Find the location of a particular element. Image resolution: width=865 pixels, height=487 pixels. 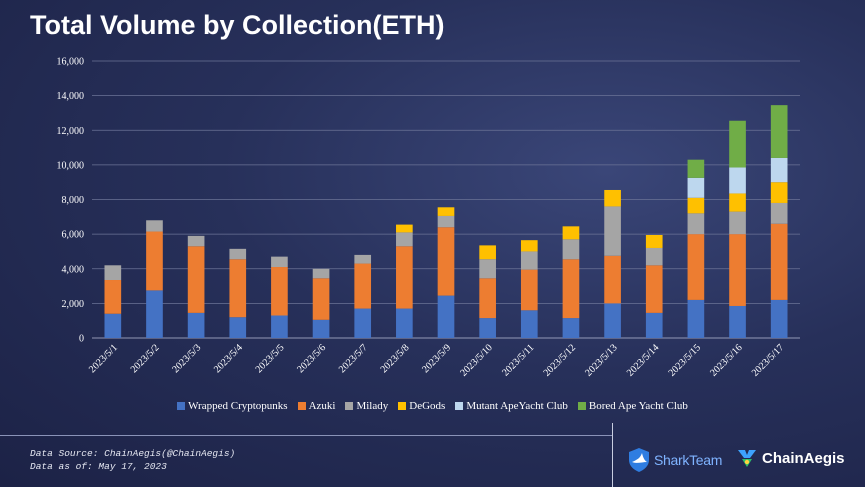

y-tick-label: 0 is located at coordinates (81, 339).